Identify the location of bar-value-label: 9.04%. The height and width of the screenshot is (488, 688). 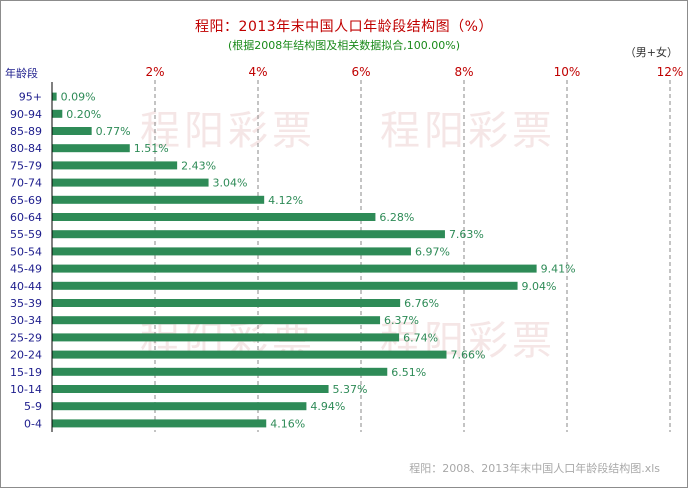
(539, 286).